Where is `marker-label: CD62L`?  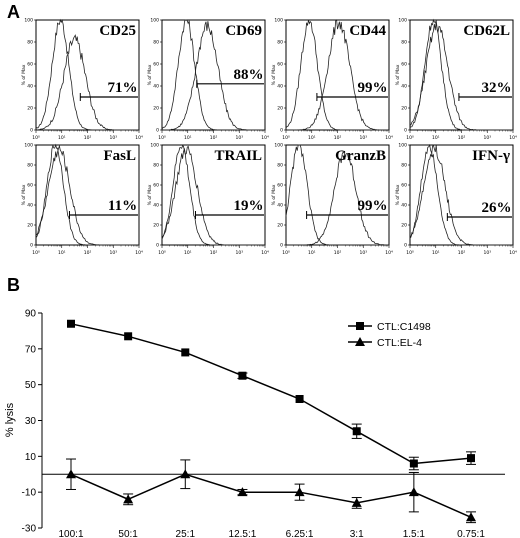
marker-label: CD62L is located at coordinates (486, 31).